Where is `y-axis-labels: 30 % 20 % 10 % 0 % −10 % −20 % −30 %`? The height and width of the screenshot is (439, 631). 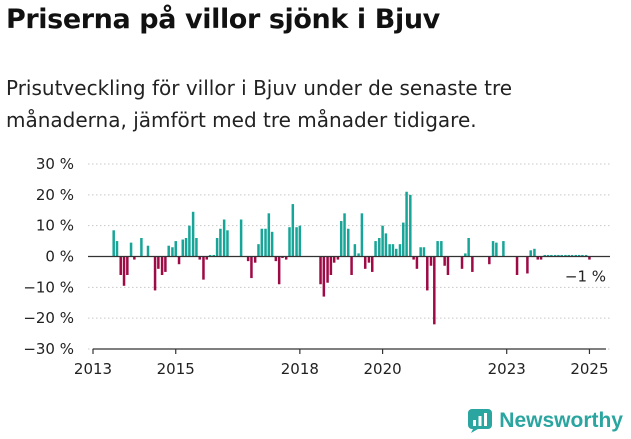
y-axis-labels: 30 % 20 % 10 % 0 % −10 % −20 % −30 % is located at coordinates (48, 256).